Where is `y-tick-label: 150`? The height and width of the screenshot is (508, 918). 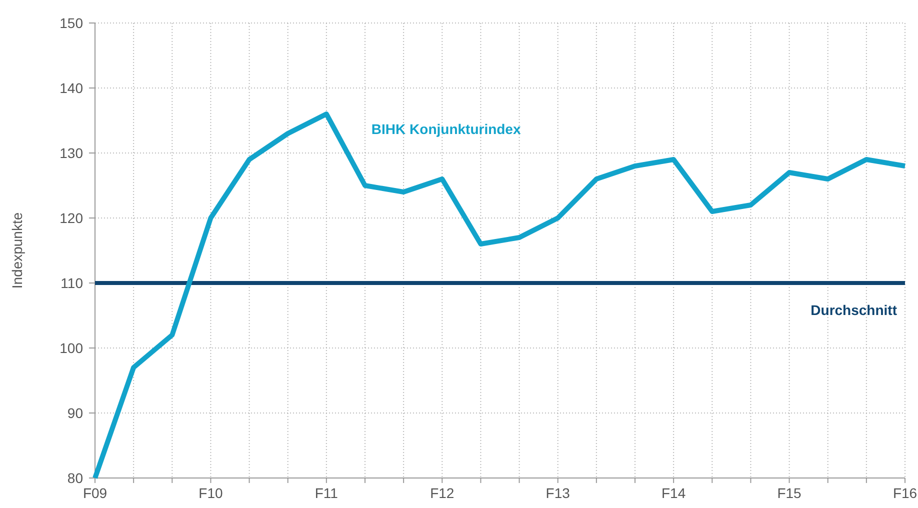
y-tick-label: 150 is located at coordinates (72, 22).